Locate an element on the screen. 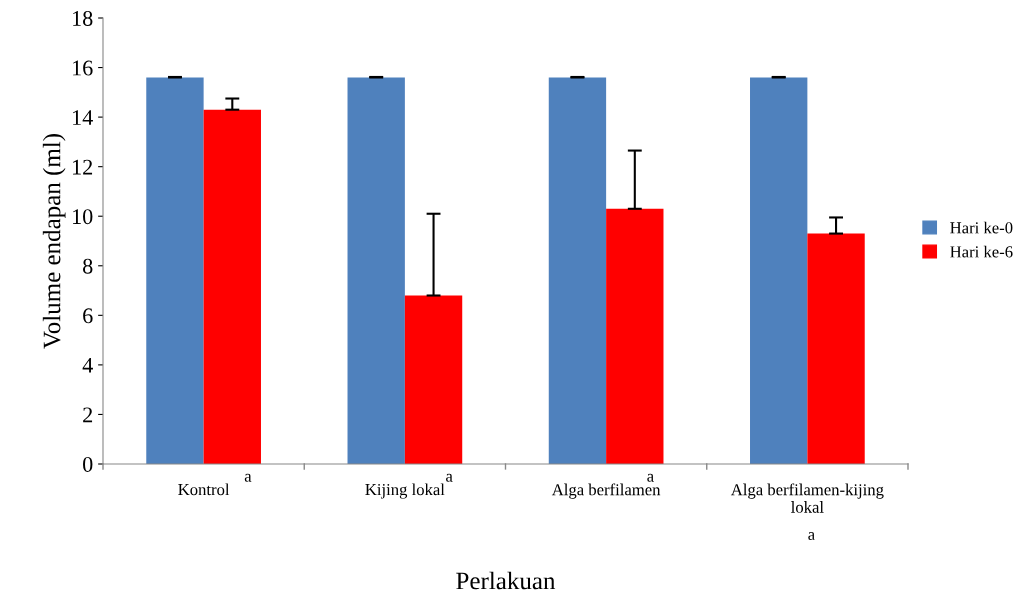 The height and width of the screenshot is (592, 1014). y-tick-label: 8 is located at coordinates (88, 266).